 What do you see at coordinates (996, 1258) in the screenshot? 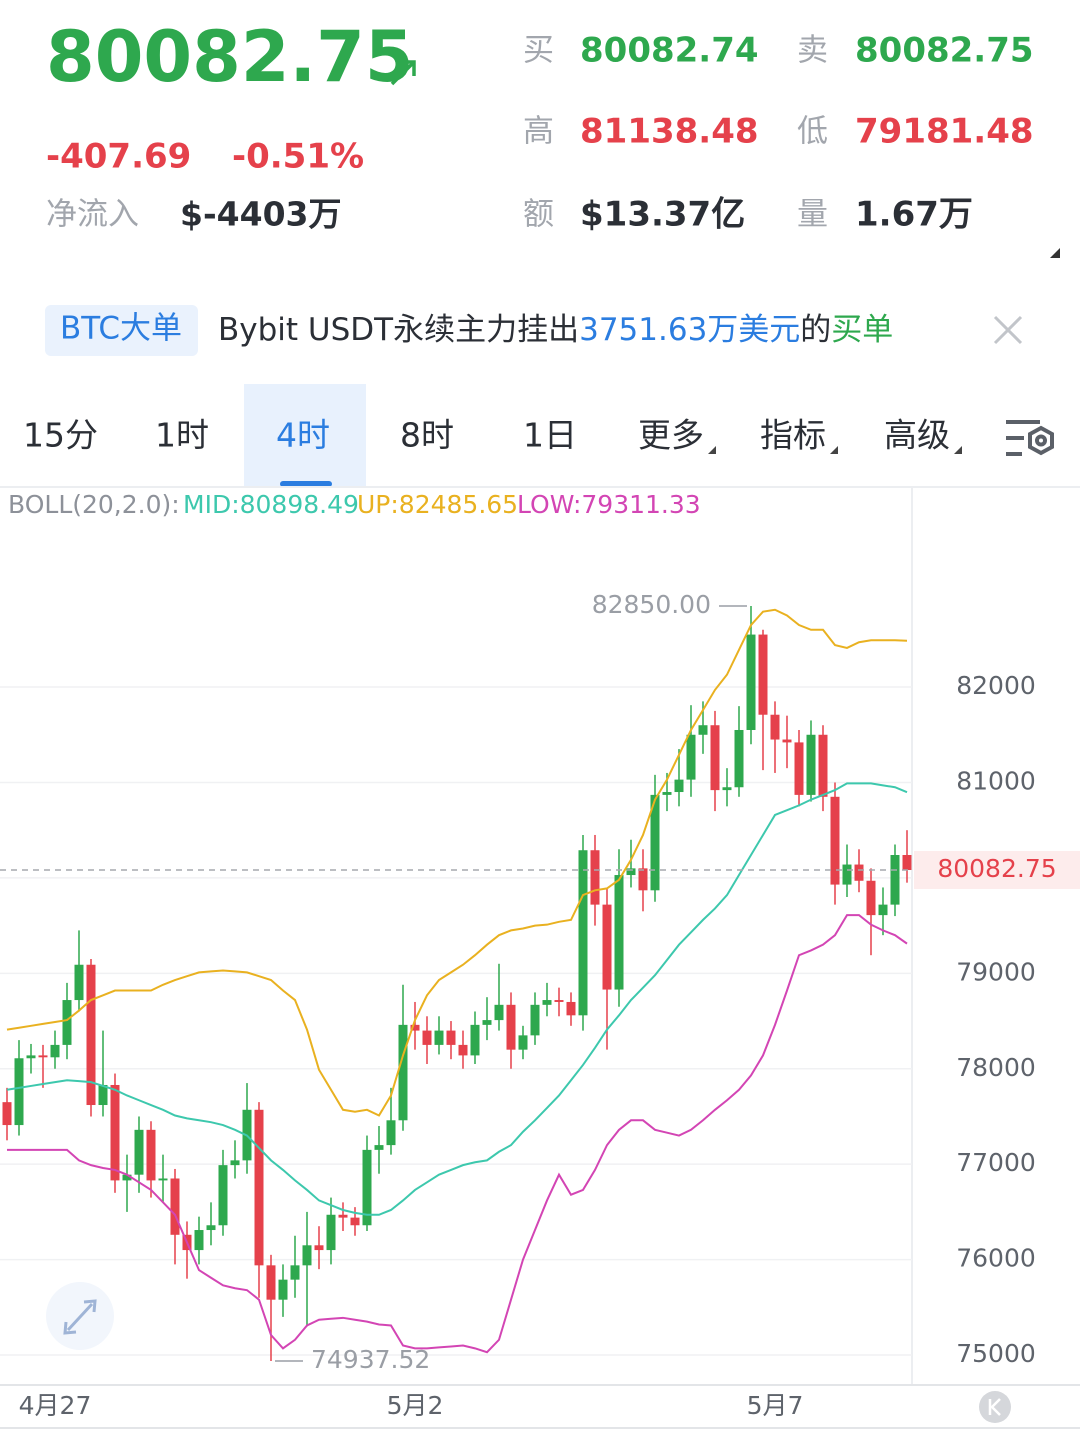
I see `y-tick-label: 76000` at bounding box center [996, 1258].